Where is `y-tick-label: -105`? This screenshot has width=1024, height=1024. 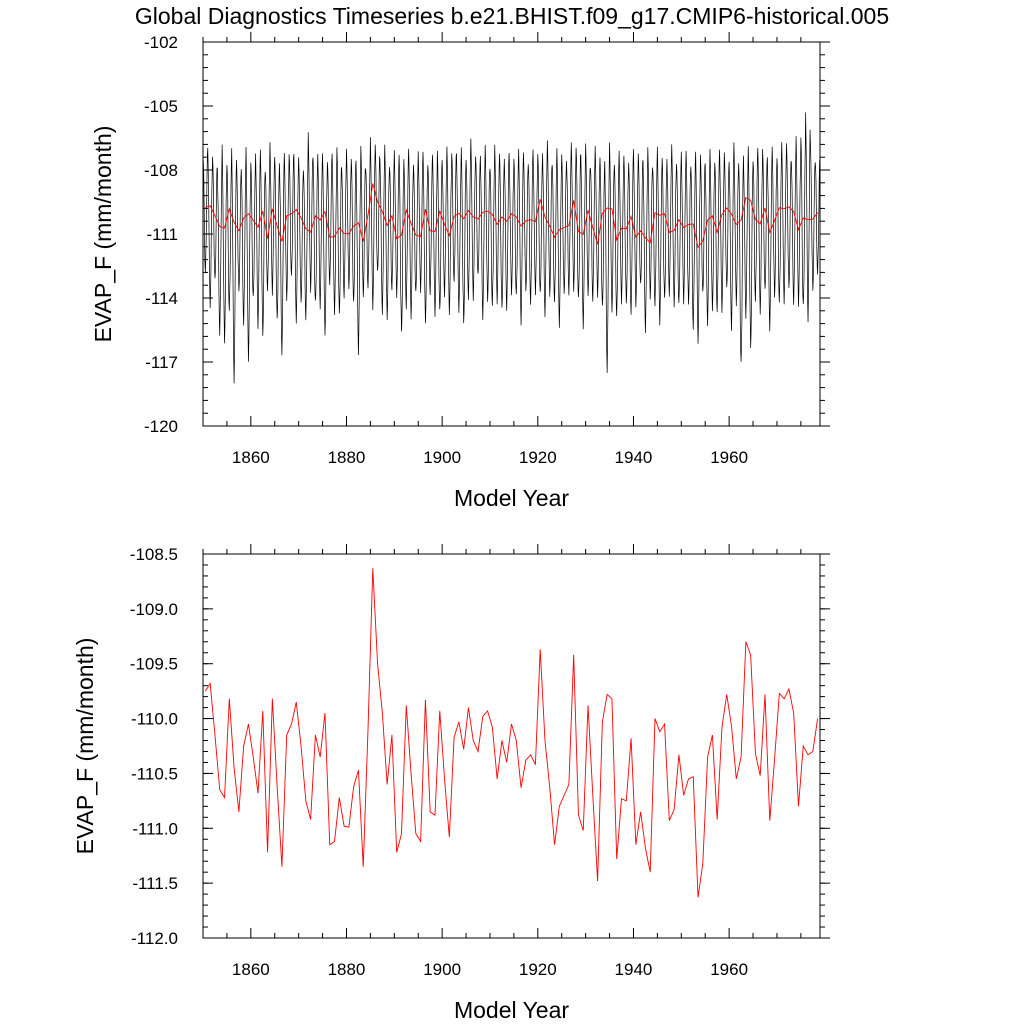
y-tick-label: -105 is located at coordinates (161, 106).